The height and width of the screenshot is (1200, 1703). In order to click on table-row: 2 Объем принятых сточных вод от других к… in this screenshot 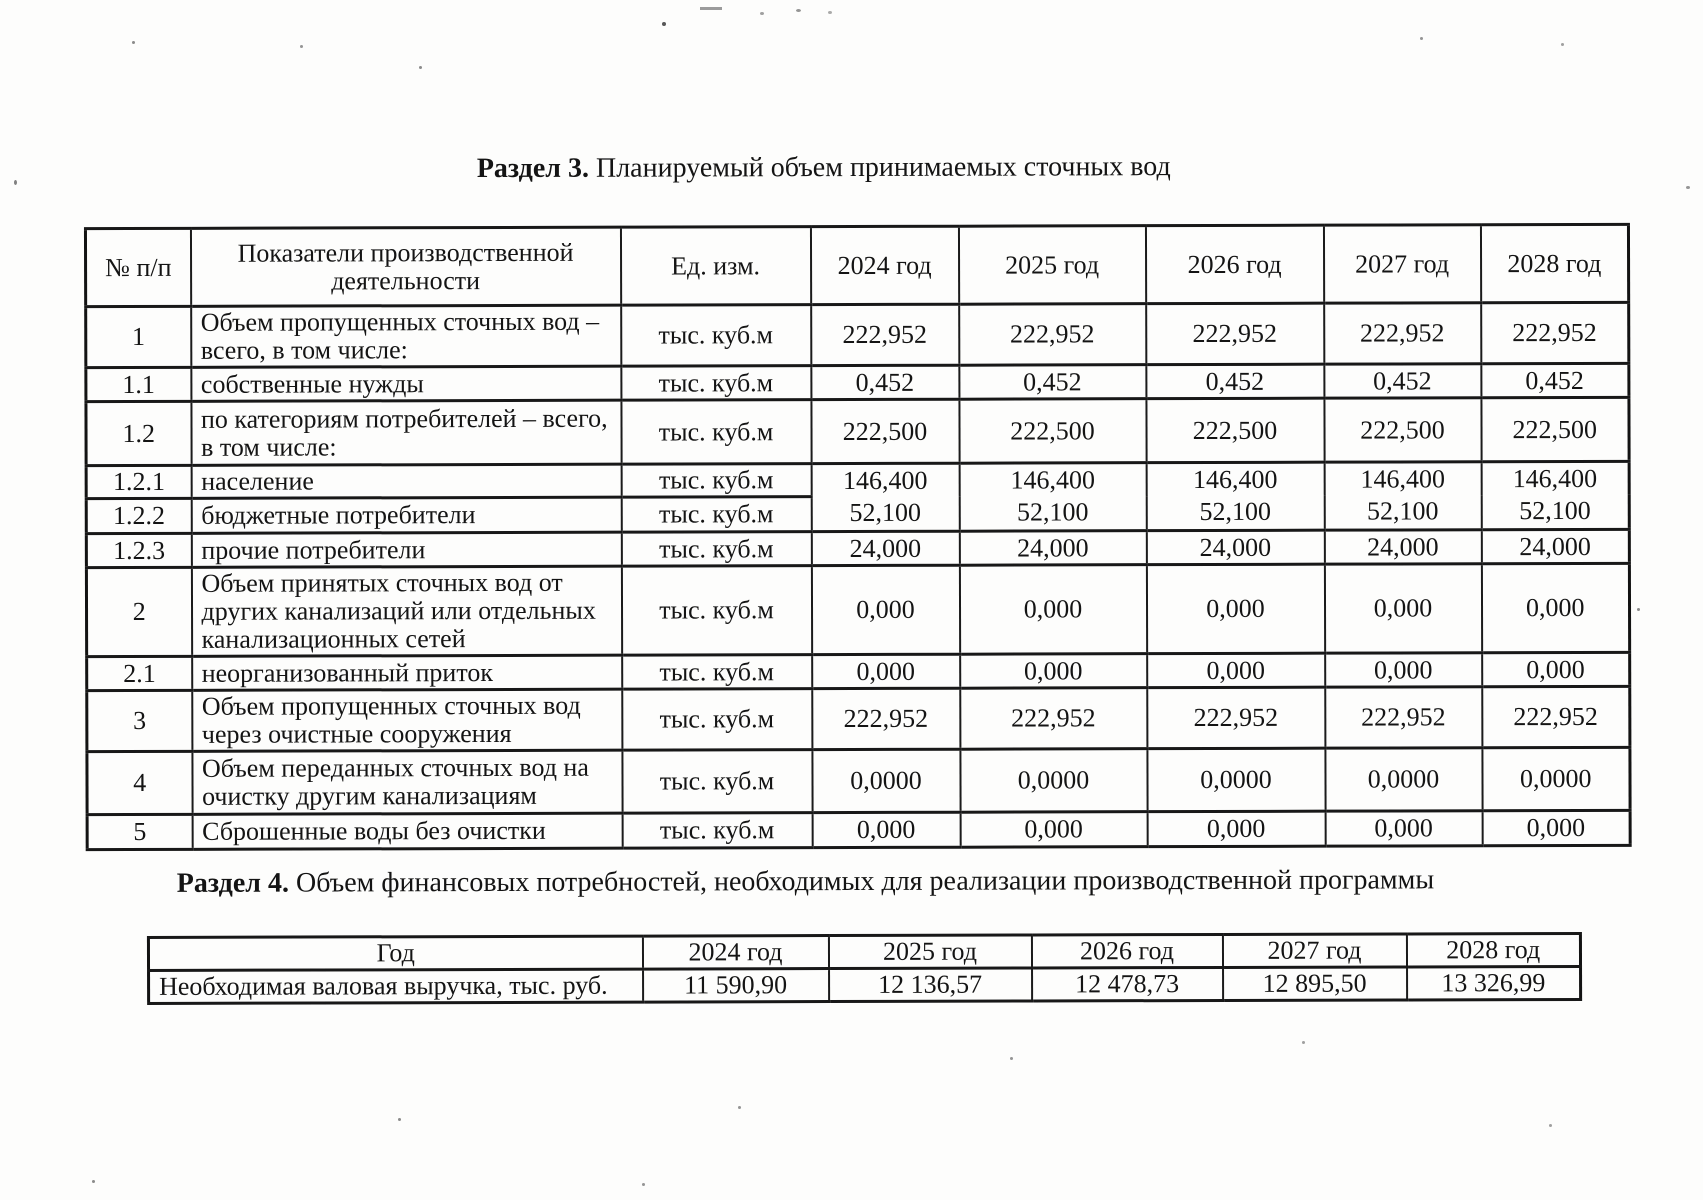, I will do `click(858, 610)`.